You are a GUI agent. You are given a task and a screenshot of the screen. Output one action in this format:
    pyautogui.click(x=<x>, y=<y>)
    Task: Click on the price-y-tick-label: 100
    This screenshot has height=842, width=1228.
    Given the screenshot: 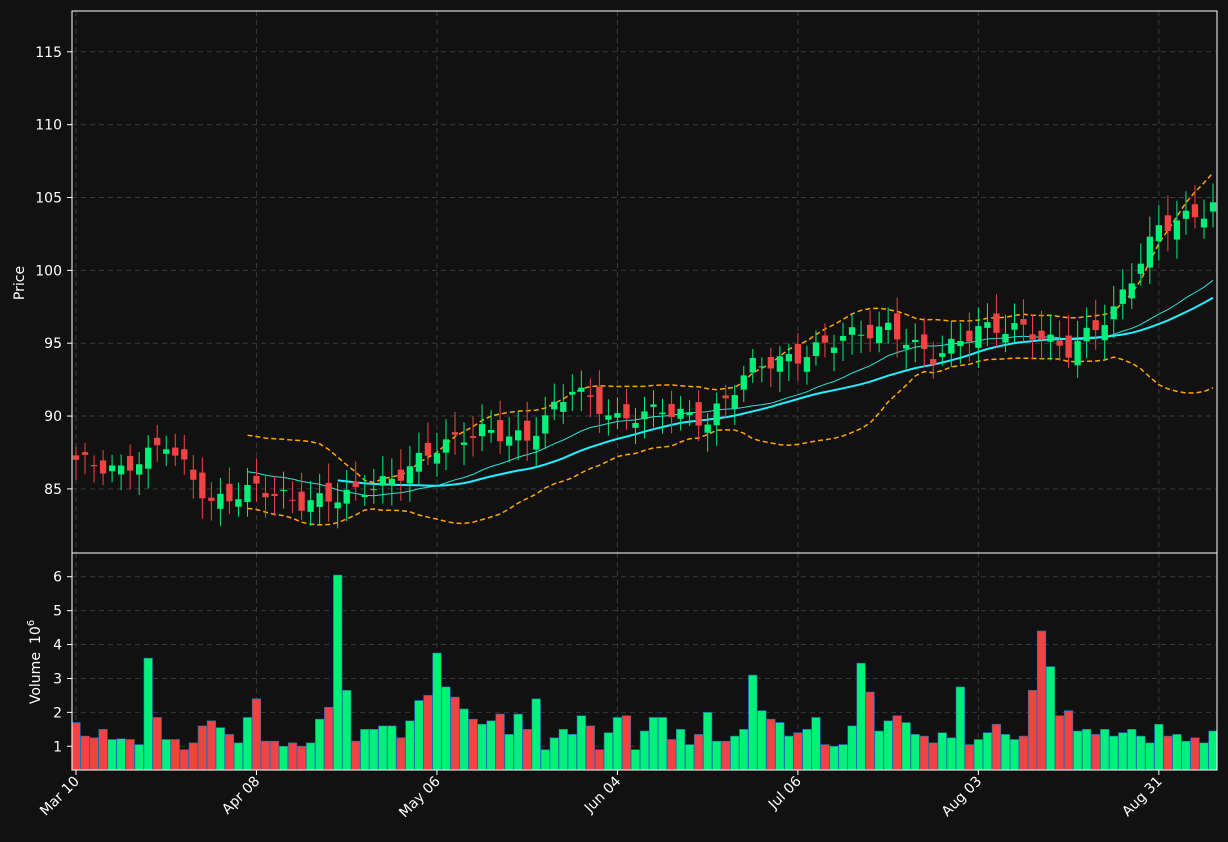 What is the action you would take?
    pyautogui.click(x=48, y=271)
    